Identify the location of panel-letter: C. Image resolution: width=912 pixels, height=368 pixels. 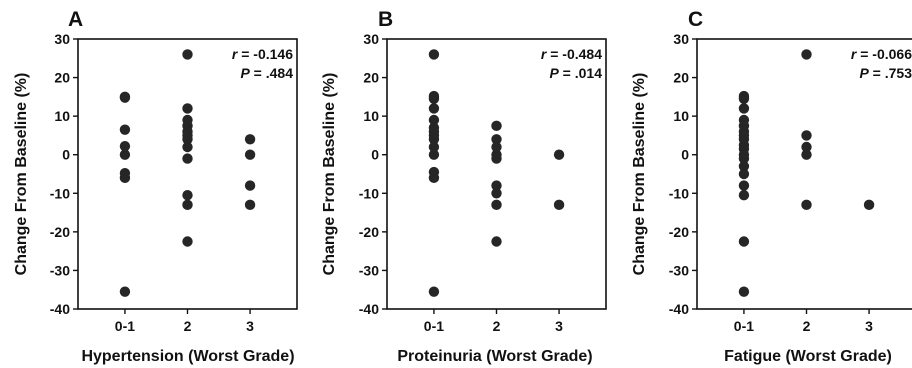
(695, 19).